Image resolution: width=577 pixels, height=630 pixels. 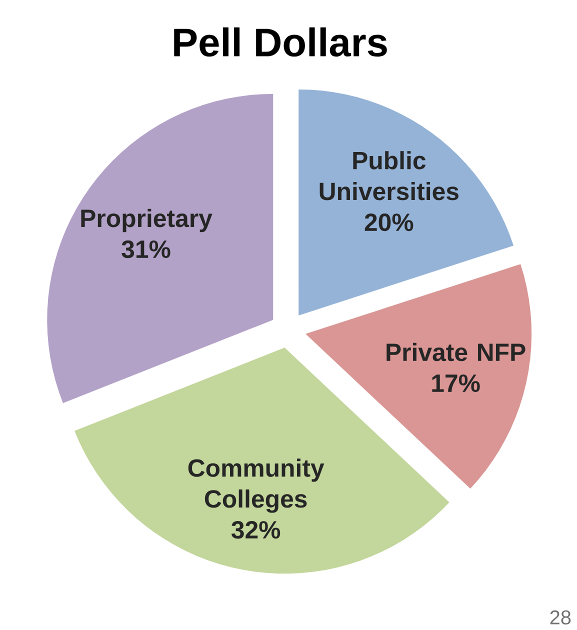 I want to click on chart-title: Pell Dollars, so click(x=280, y=42).